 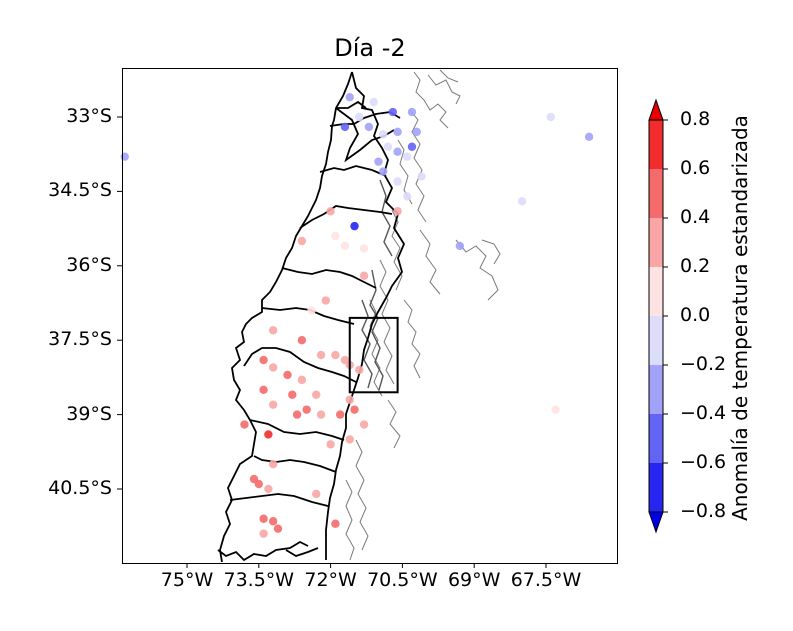 What do you see at coordinates (286, 317) in the screenshot?
I see `coastline` at bounding box center [286, 317].